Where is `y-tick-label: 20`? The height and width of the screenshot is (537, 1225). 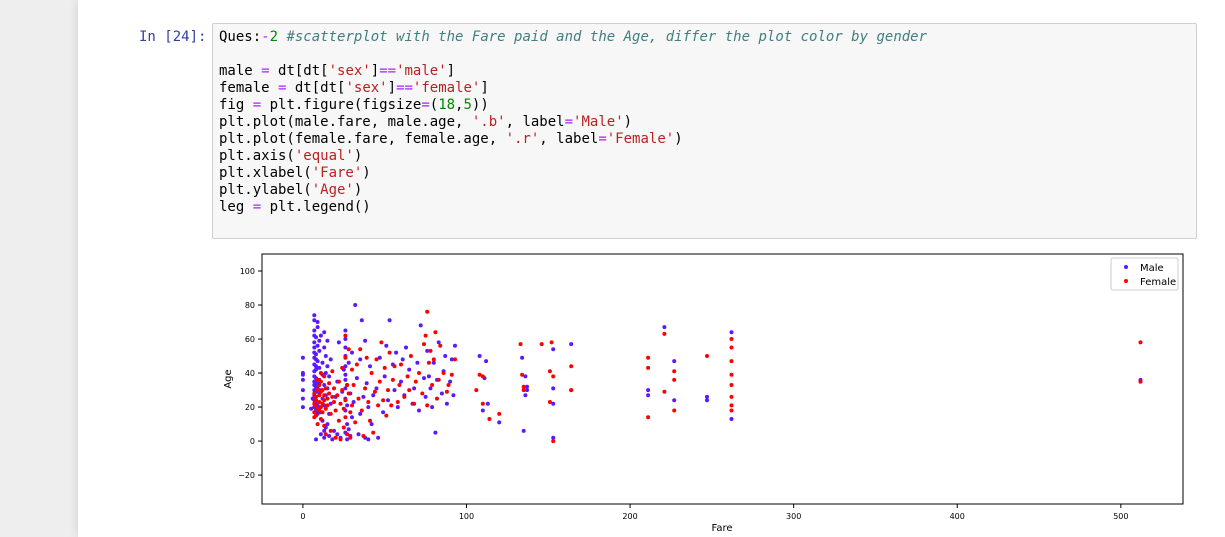 y-tick-label: 20 is located at coordinates (250, 407).